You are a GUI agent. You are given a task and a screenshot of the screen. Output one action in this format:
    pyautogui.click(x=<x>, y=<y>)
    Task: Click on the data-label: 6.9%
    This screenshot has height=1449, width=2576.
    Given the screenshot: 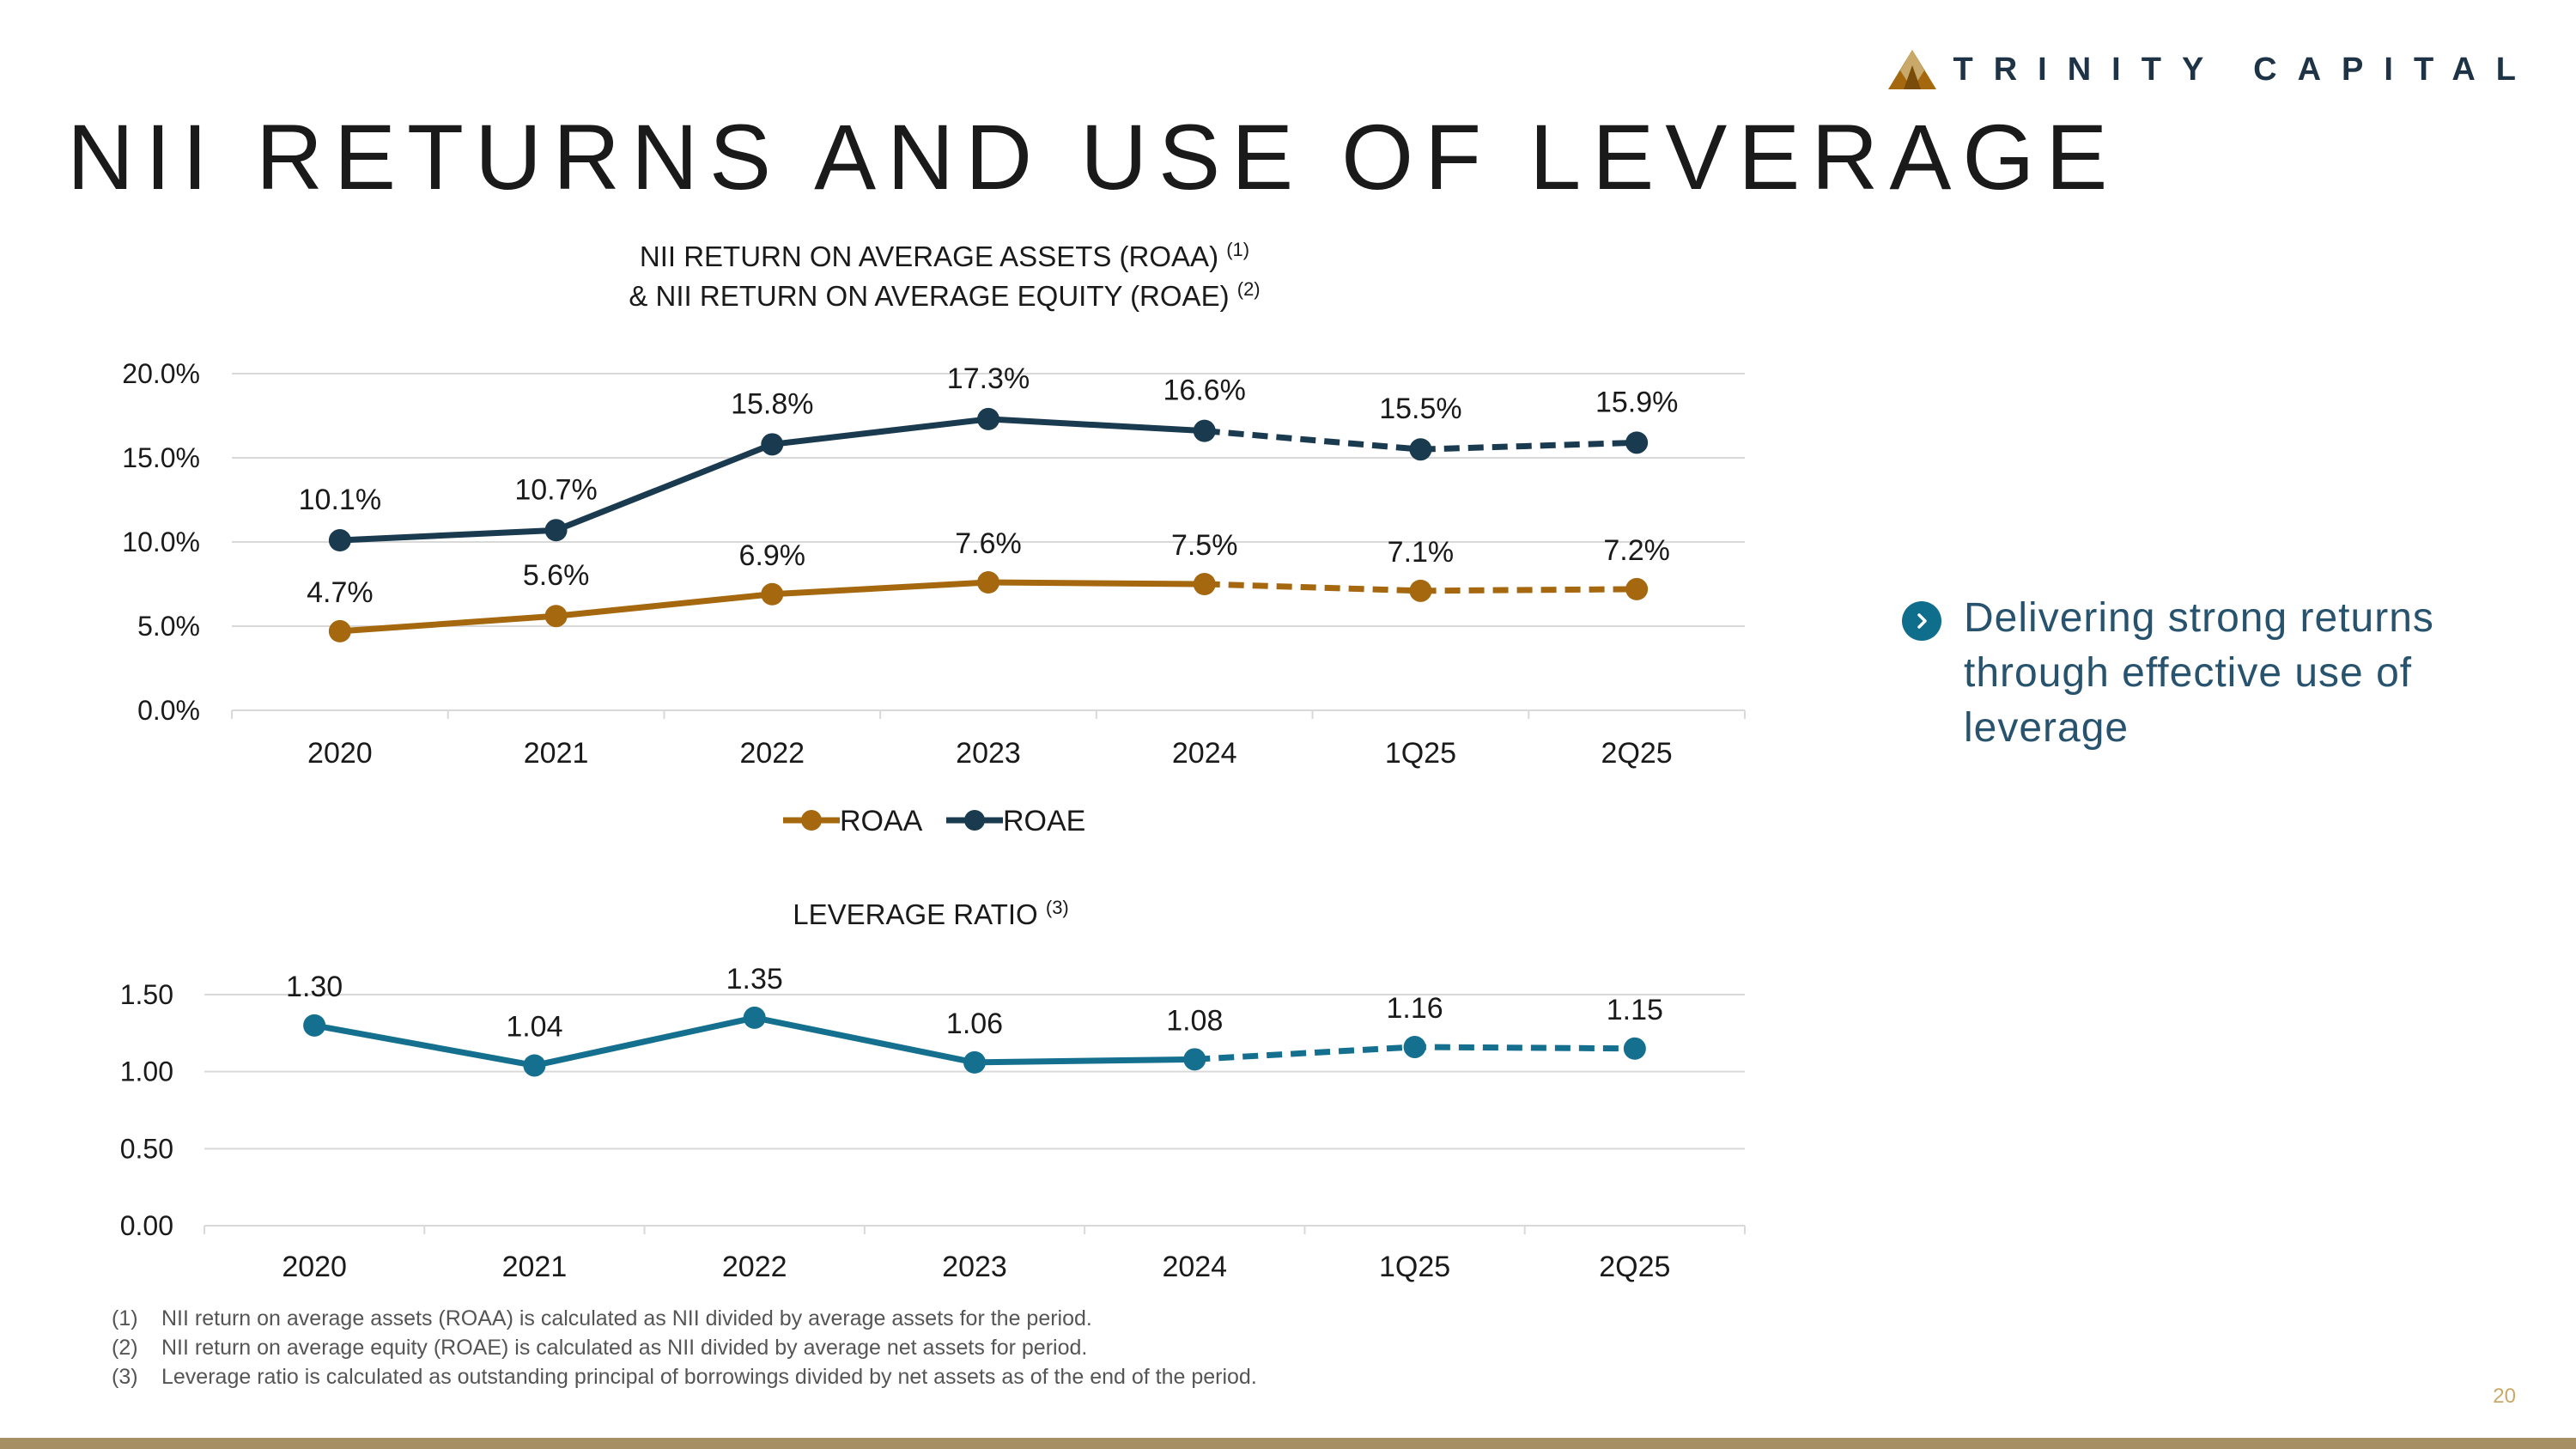 What is the action you would take?
    pyautogui.click(x=772, y=555)
    